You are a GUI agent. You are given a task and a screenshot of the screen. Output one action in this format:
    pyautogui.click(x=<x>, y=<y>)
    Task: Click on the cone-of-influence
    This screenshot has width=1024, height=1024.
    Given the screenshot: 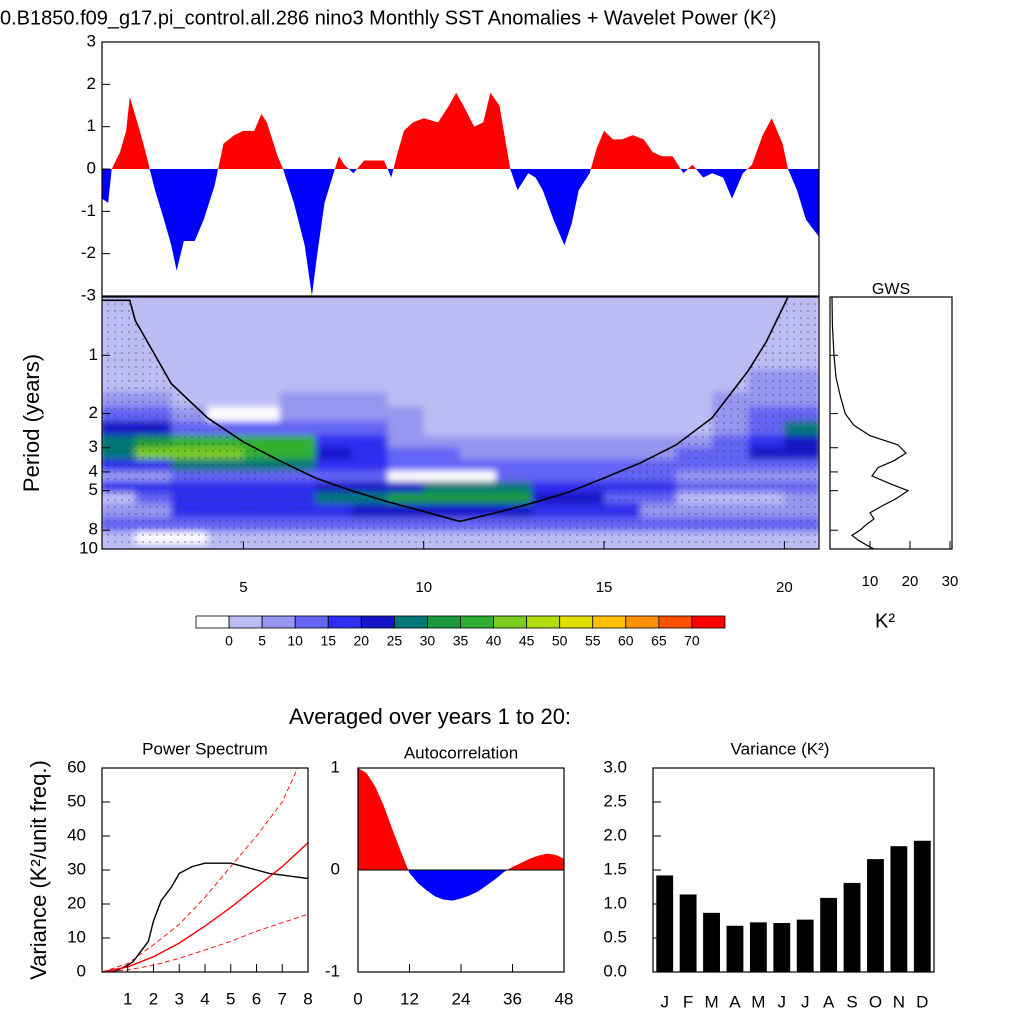 What is the action you would take?
    pyautogui.click(x=445, y=409)
    